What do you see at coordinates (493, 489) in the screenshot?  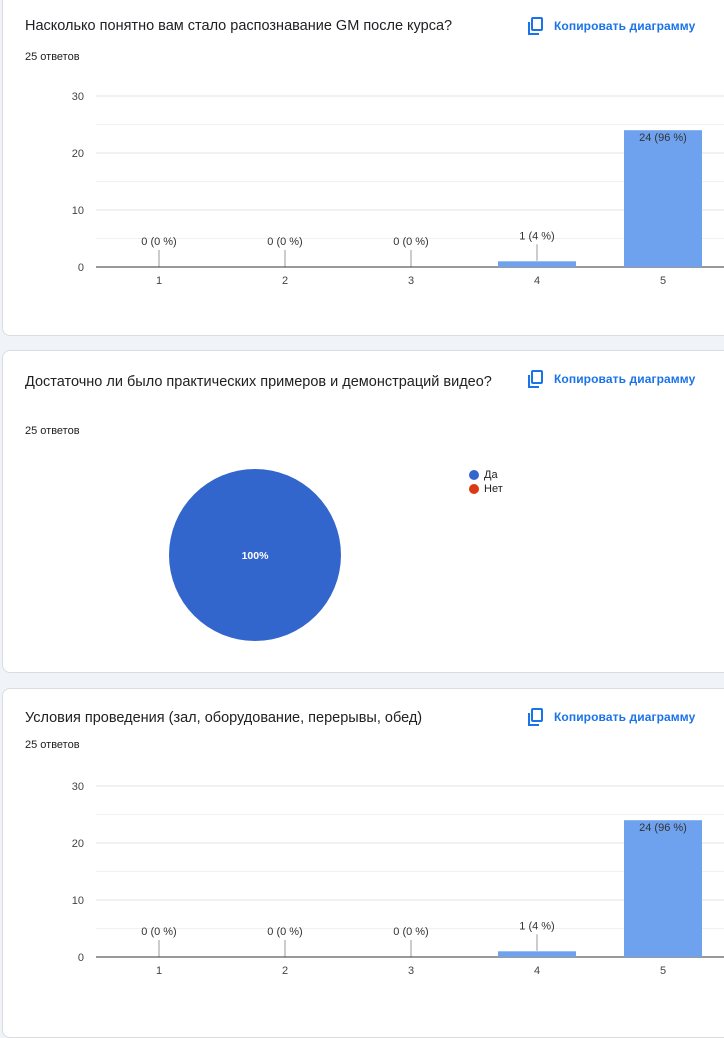 I see `legend-label-no: Нет` at bounding box center [493, 489].